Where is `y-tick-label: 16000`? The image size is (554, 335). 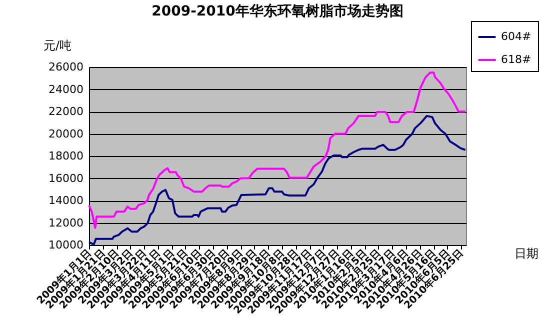 y-tick-label: 16000 is located at coordinates (66, 178).